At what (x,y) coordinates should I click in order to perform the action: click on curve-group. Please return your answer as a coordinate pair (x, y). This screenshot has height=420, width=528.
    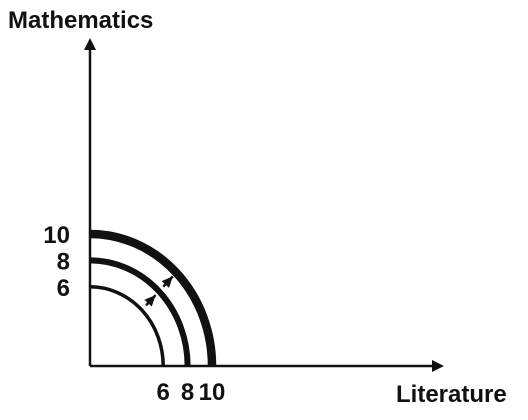
    Looking at the image, I should click on (153, 298).